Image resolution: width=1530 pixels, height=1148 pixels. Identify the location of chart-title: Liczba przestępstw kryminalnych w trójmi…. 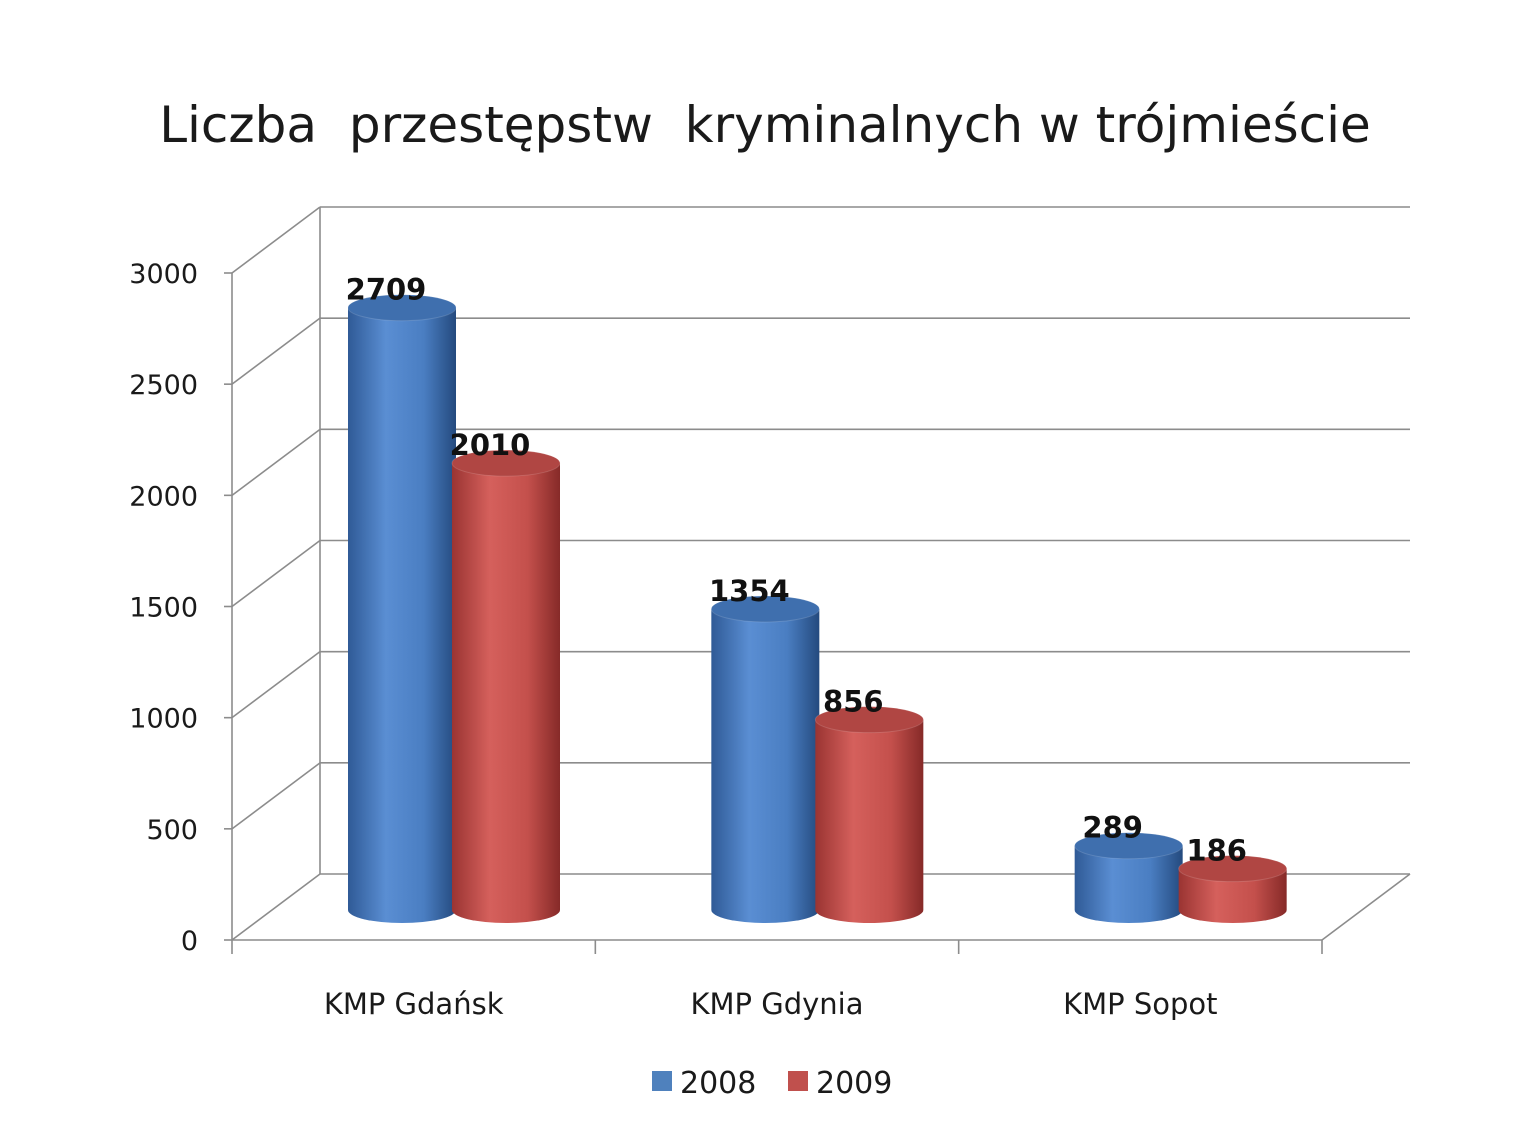
(765, 125).